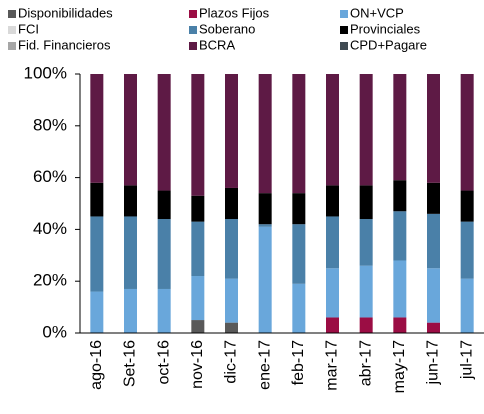 The width and height of the screenshot is (484, 414). I want to click on legend-label: Soberano, so click(227, 28).